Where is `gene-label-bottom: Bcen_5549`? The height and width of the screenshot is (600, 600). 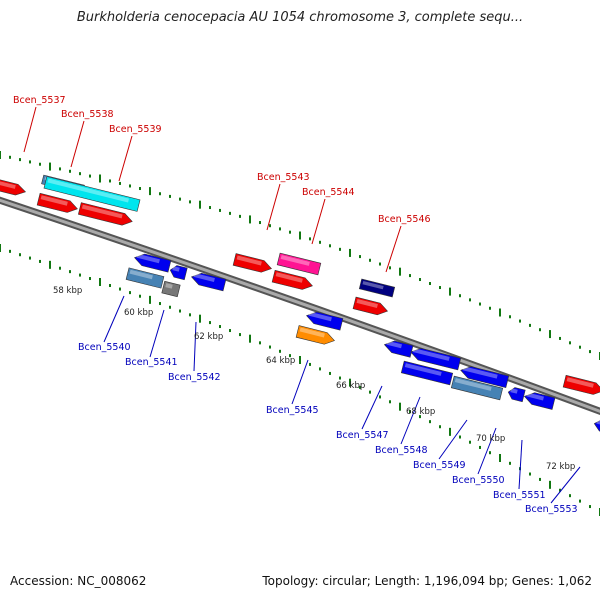 gene-label-bottom: Bcen_5549 is located at coordinates (439, 465).